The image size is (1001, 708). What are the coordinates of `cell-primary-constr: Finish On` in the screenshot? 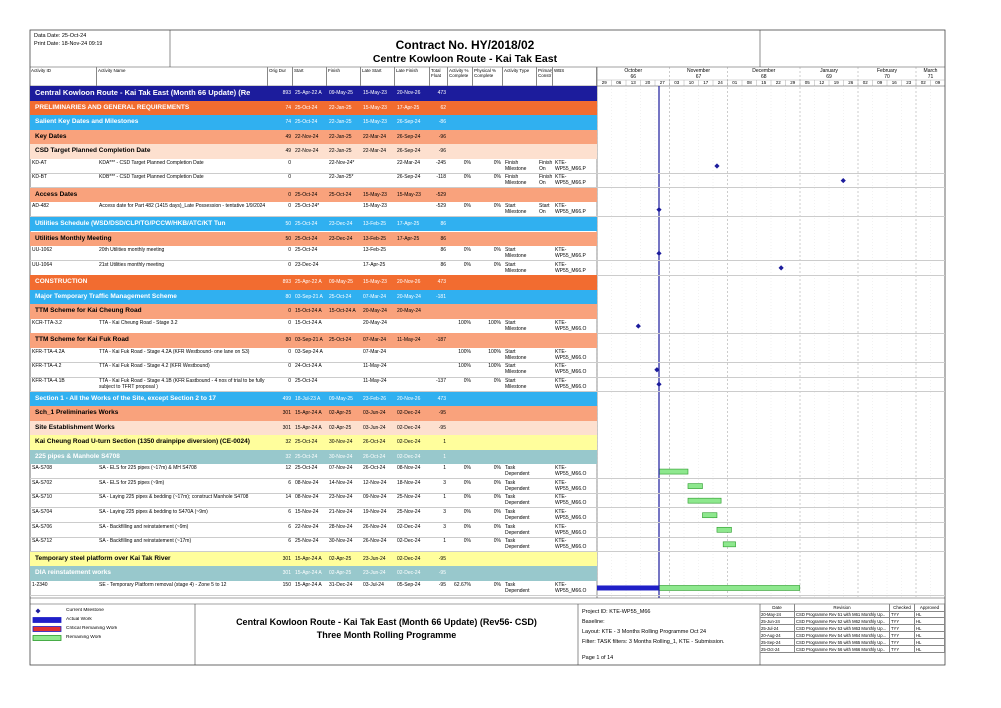 It's located at (546, 180).